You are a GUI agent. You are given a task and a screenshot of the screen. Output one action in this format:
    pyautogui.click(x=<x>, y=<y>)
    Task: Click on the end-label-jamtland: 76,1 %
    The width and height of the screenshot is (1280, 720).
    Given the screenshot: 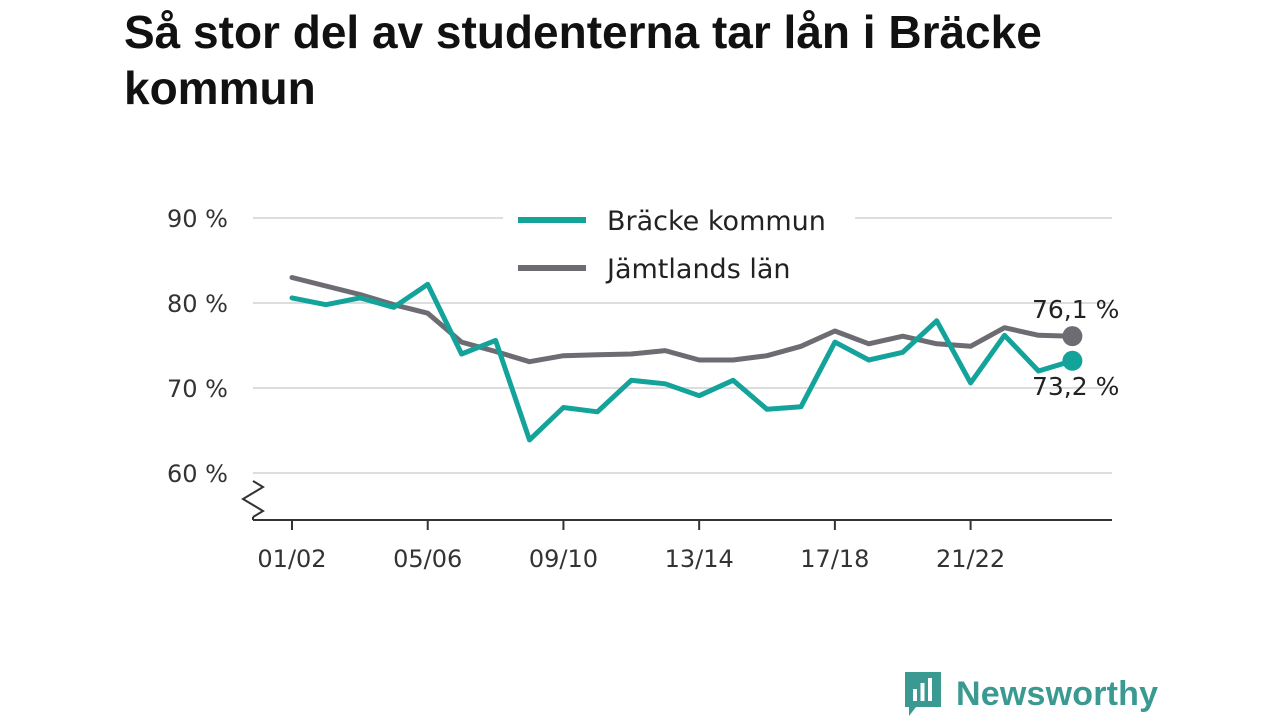 What is the action you would take?
    pyautogui.click(x=1075, y=309)
    